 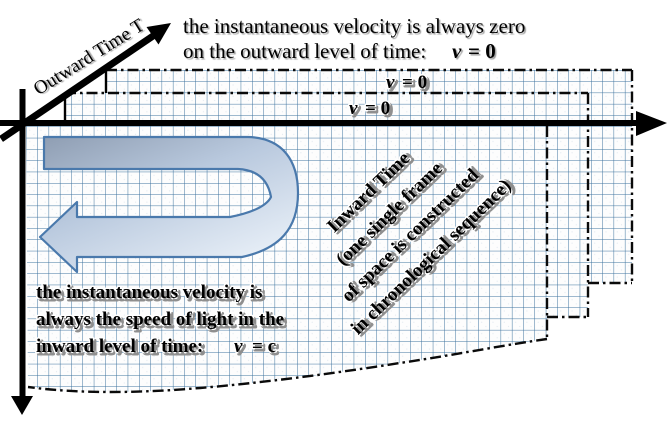 I want to click on strip-label-1-rhs: = 0, so click(x=414, y=82).